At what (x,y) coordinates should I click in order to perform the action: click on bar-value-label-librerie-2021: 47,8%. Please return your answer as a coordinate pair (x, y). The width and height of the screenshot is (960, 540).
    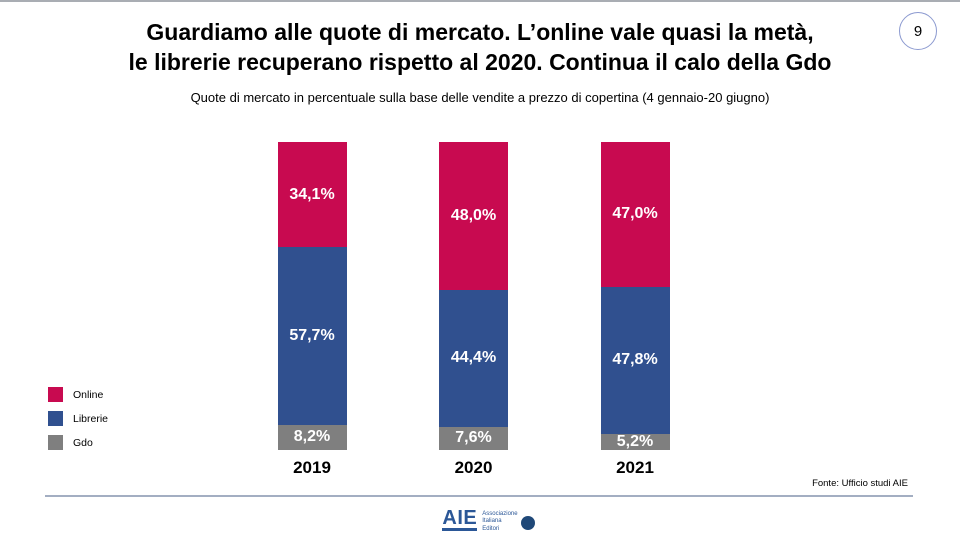
    Looking at the image, I should click on (635, 360).